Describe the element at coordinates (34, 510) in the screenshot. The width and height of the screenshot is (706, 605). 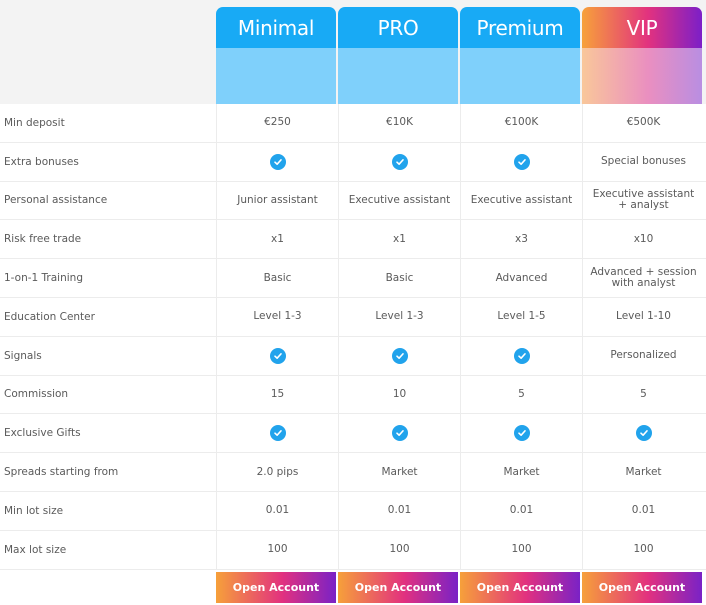
I see `row-label: Min lot size` at that location.